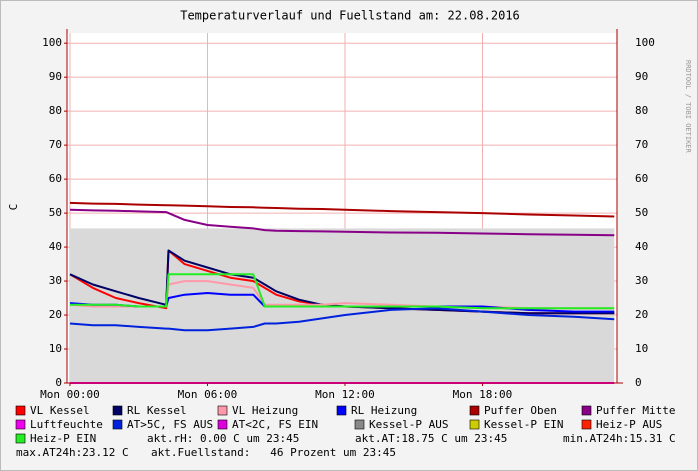 The image size is (698, 471). Describe the element at coordinates (641, 314) in the screenshot. I see `y2-tick-label: 20` at that location.